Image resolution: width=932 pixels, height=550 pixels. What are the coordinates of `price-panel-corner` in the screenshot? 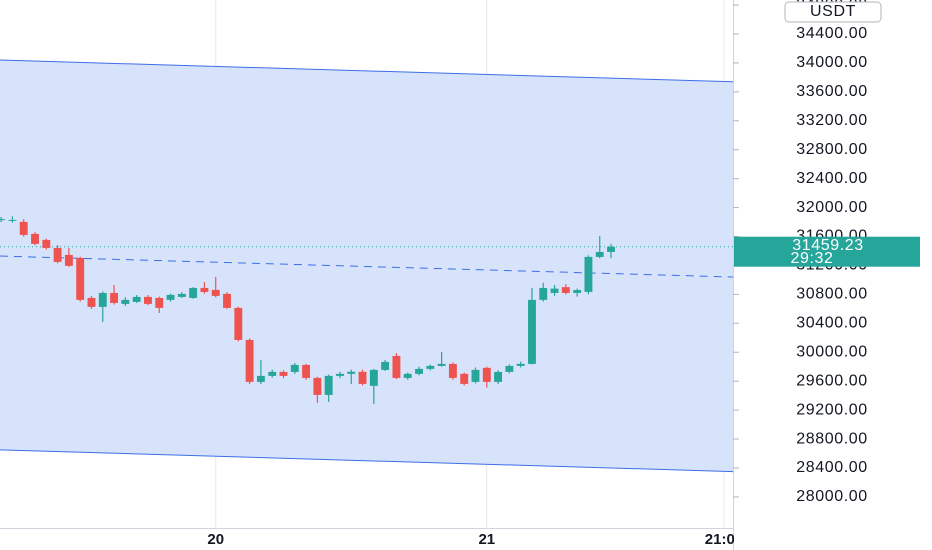 It's located at (833, 539).